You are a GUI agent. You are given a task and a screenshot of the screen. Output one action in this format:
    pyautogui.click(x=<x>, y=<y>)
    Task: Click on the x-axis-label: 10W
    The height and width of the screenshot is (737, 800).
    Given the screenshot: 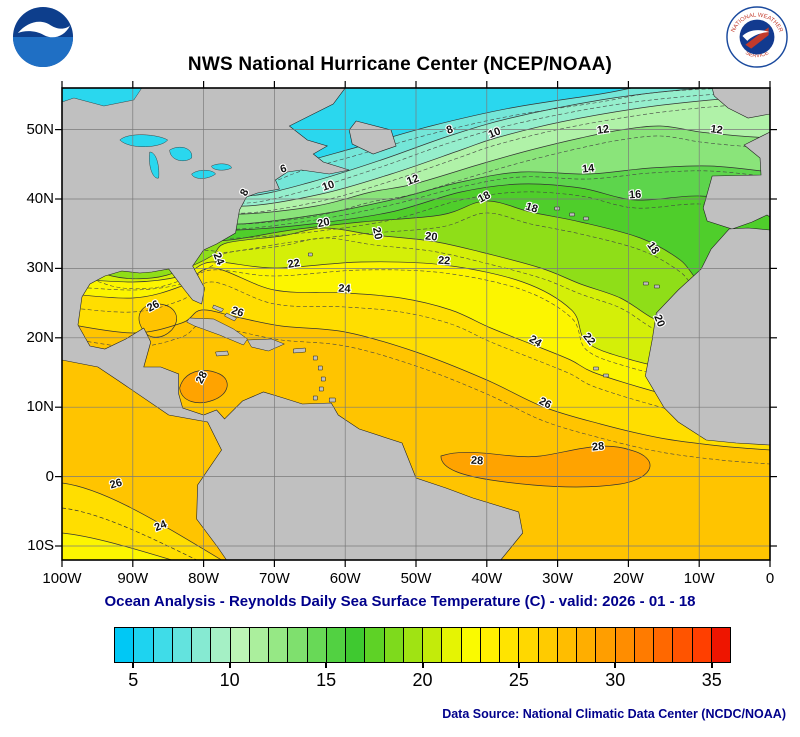 What is the action you would take?
    pyautogui.click(x=699, y=578)
    